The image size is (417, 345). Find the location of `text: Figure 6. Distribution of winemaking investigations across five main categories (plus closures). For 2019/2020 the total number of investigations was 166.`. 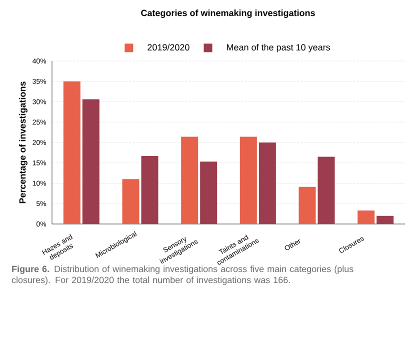

text: Figure 6. Distribution of winemaking investigations across five main categories (plus closures). For 2019/2020 the total number of investigations was 166. is located at coordinates (183, 275).